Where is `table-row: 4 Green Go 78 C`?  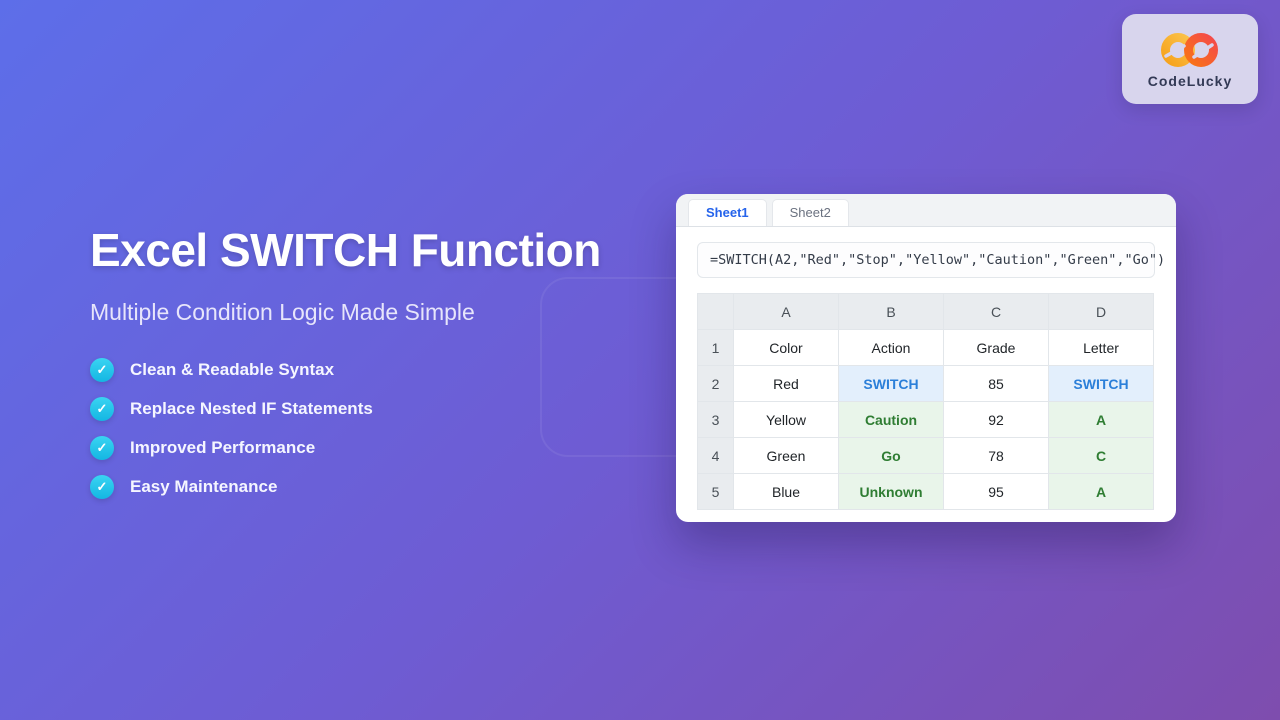 table-row: 4 Green Go 78 C is located at coordinates (925, 455).